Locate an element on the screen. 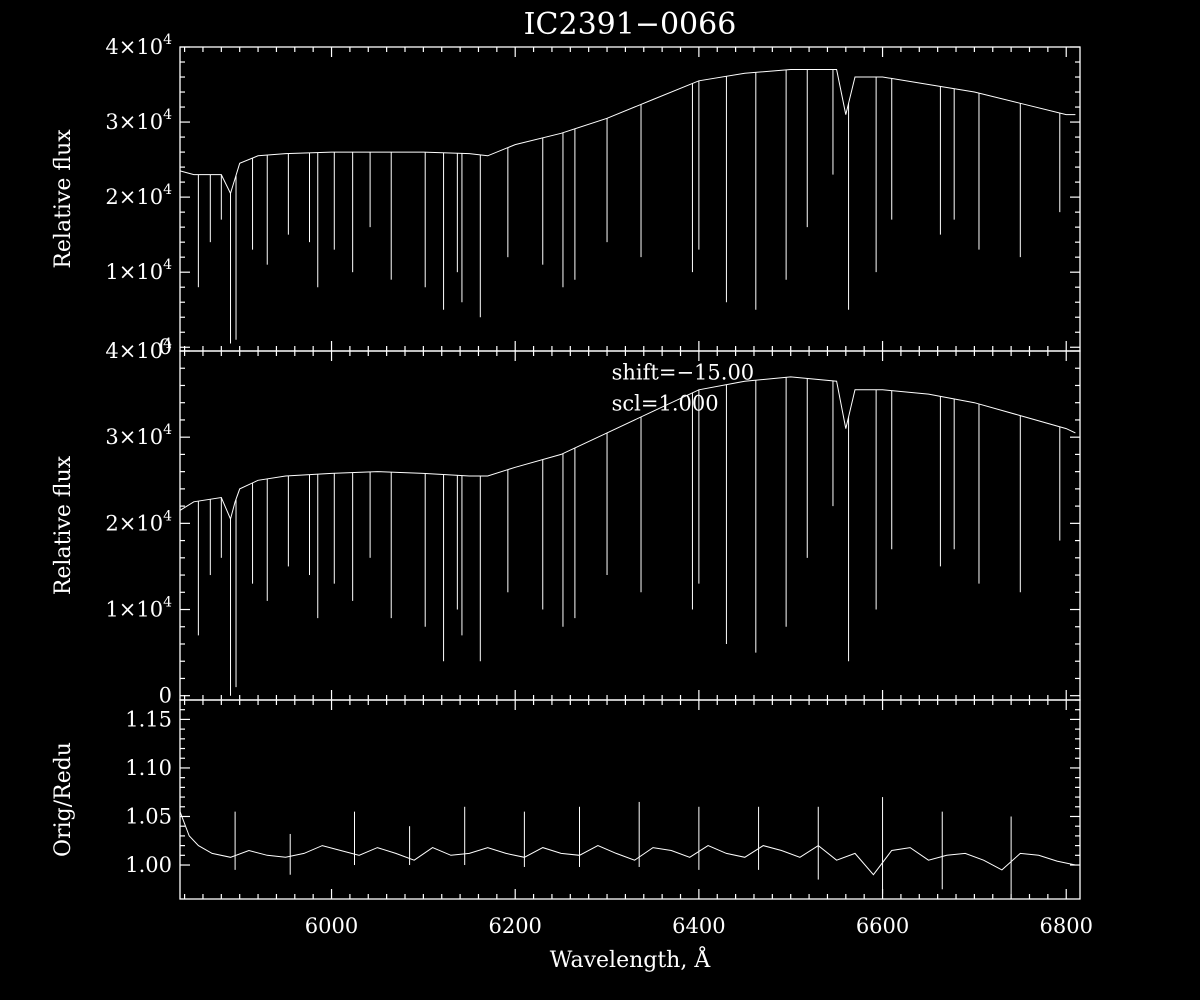  x-tick-label: 6600 is located at coordinates (882, 926).